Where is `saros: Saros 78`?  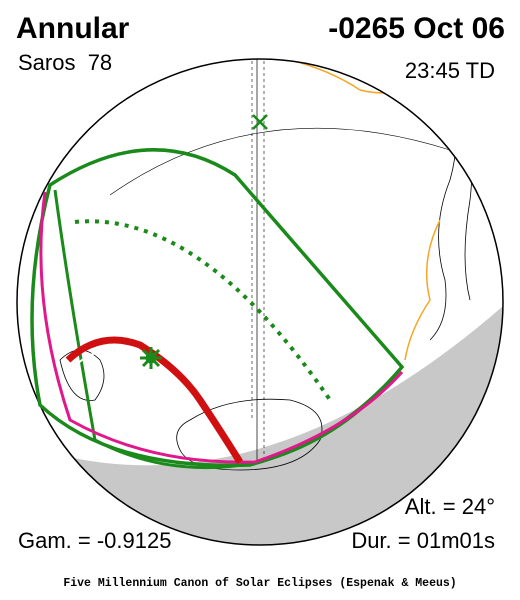 saros: Saros 78 is located at coordinates (65, 62).